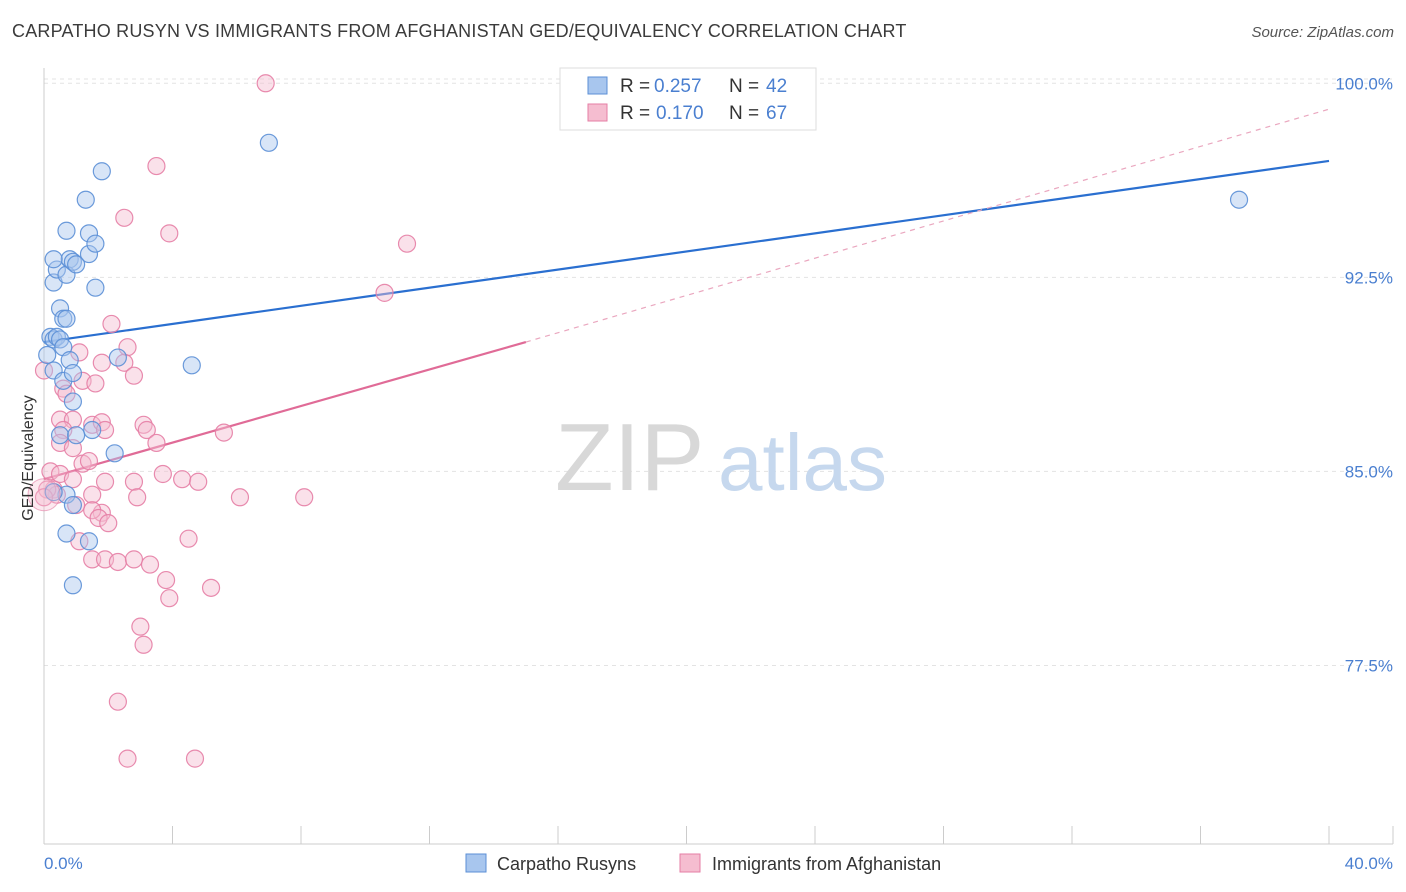 This screenshot has width=1406, height=892. Describe the element at coordinates (680, 113) in the screenshot. I see `legend-r-value: 0.170` at that location.